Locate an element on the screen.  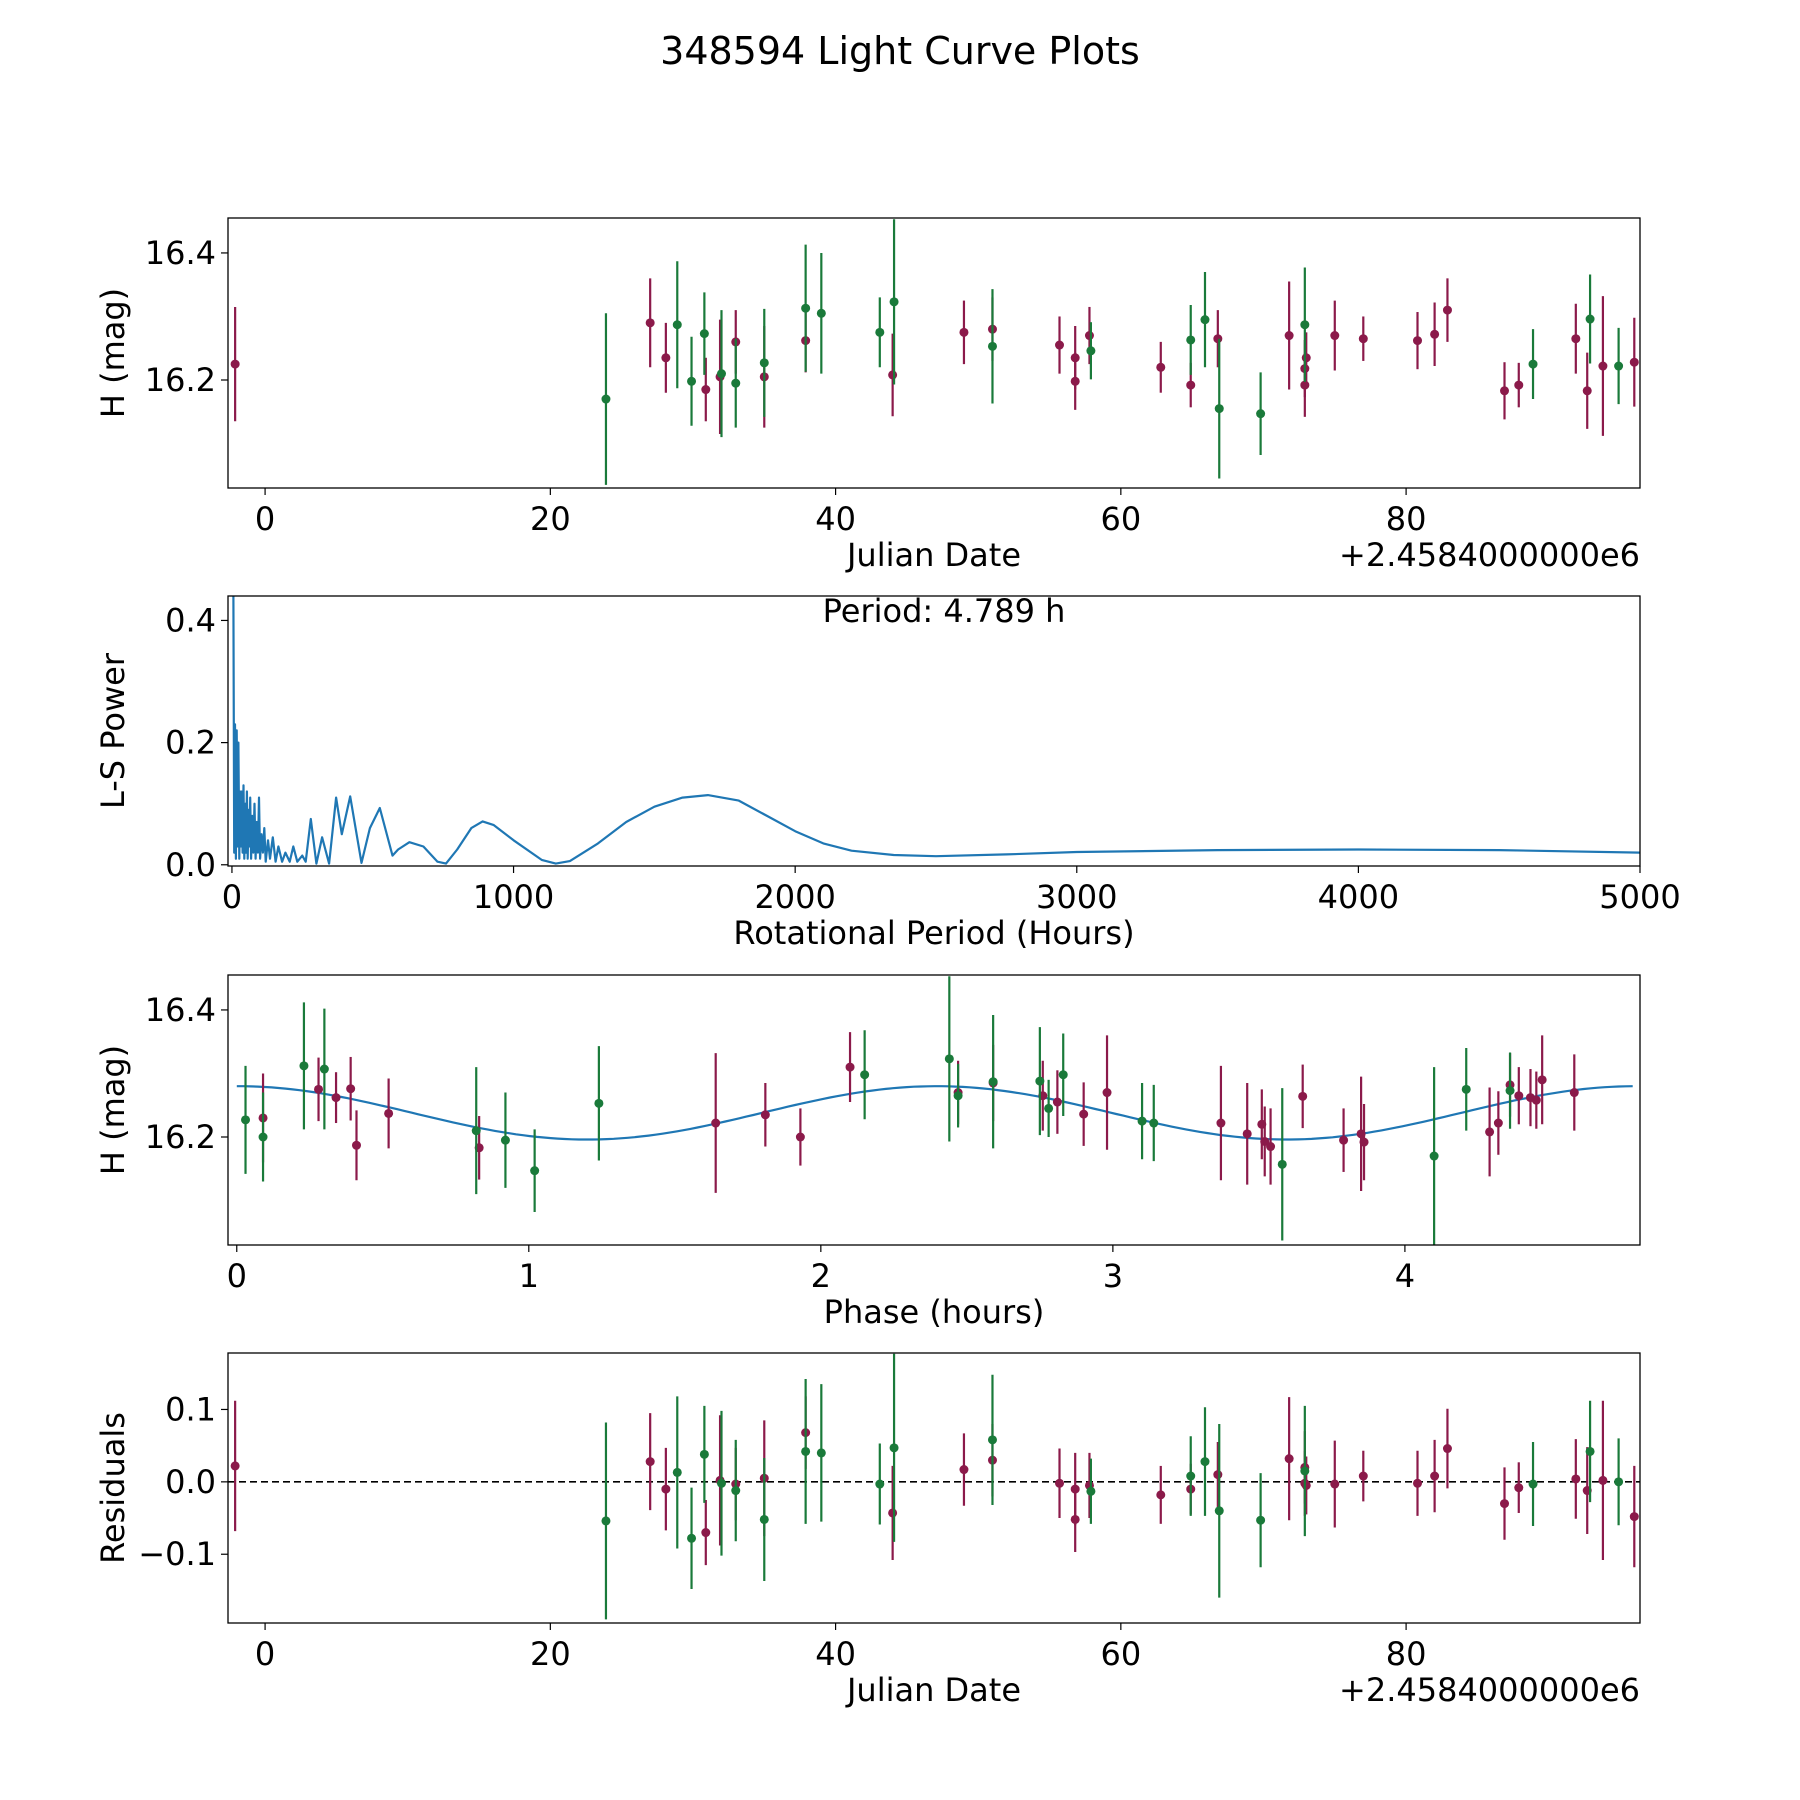
phased-frame is located at coordinates (934, 1110).